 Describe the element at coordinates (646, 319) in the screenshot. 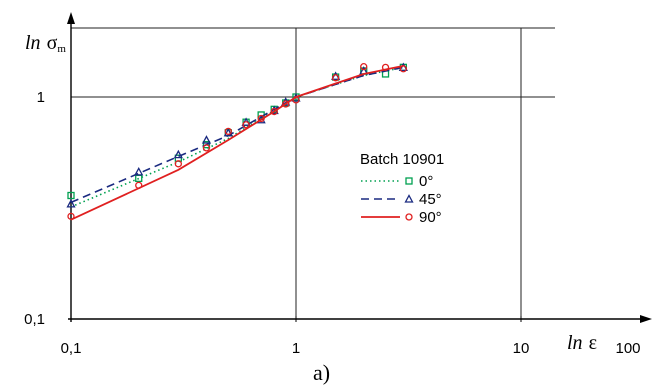

I see `x-axis-arrow` at that location.